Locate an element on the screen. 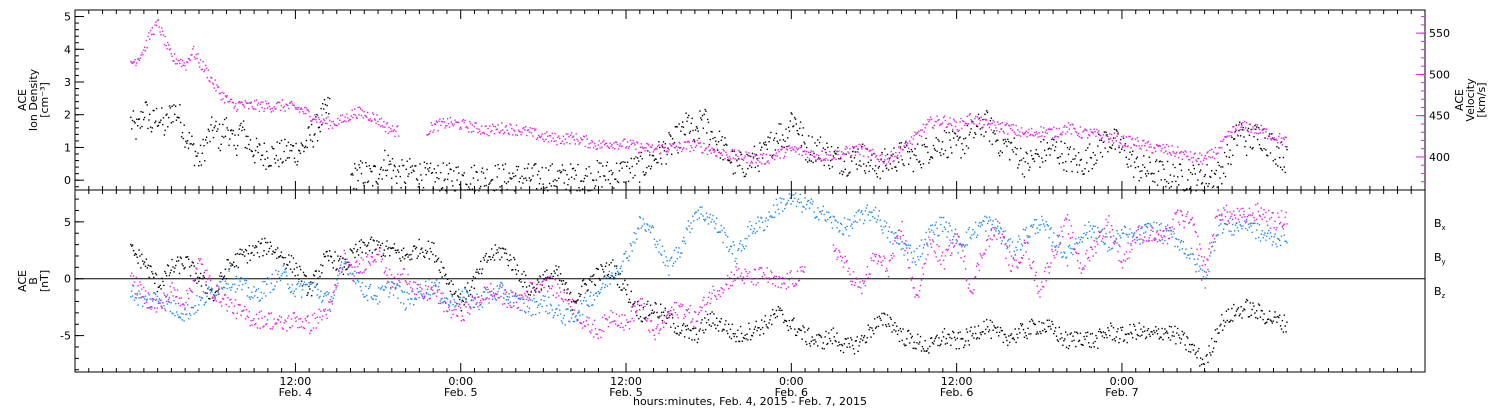 Image resolution: width=1500 pixels, height=410 pixels. left-tick-label: 2 is located at coordinates (67, 115).